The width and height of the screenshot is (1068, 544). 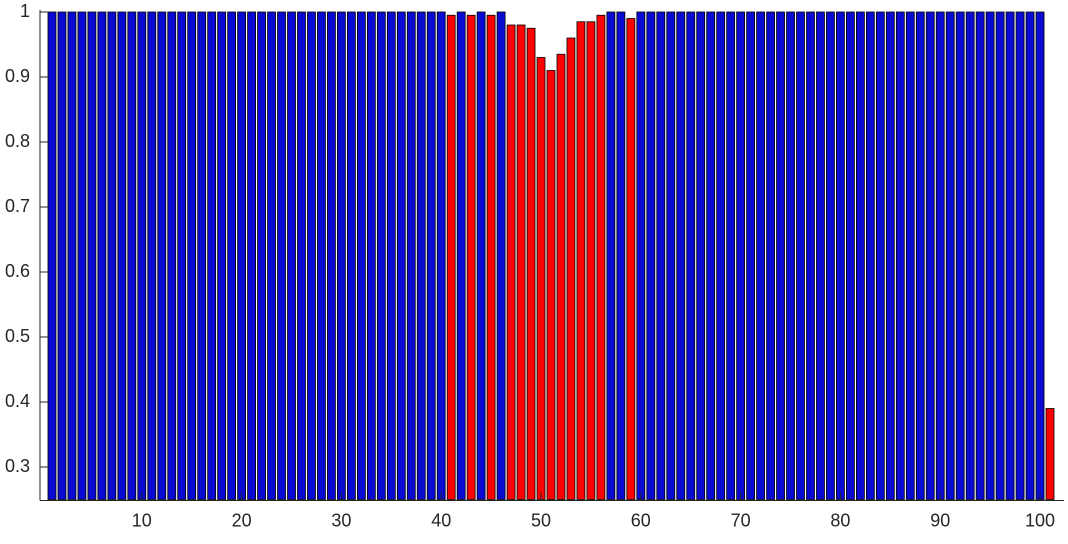 I want to click on x-tick-label: 40, so click(x=441, y=520).